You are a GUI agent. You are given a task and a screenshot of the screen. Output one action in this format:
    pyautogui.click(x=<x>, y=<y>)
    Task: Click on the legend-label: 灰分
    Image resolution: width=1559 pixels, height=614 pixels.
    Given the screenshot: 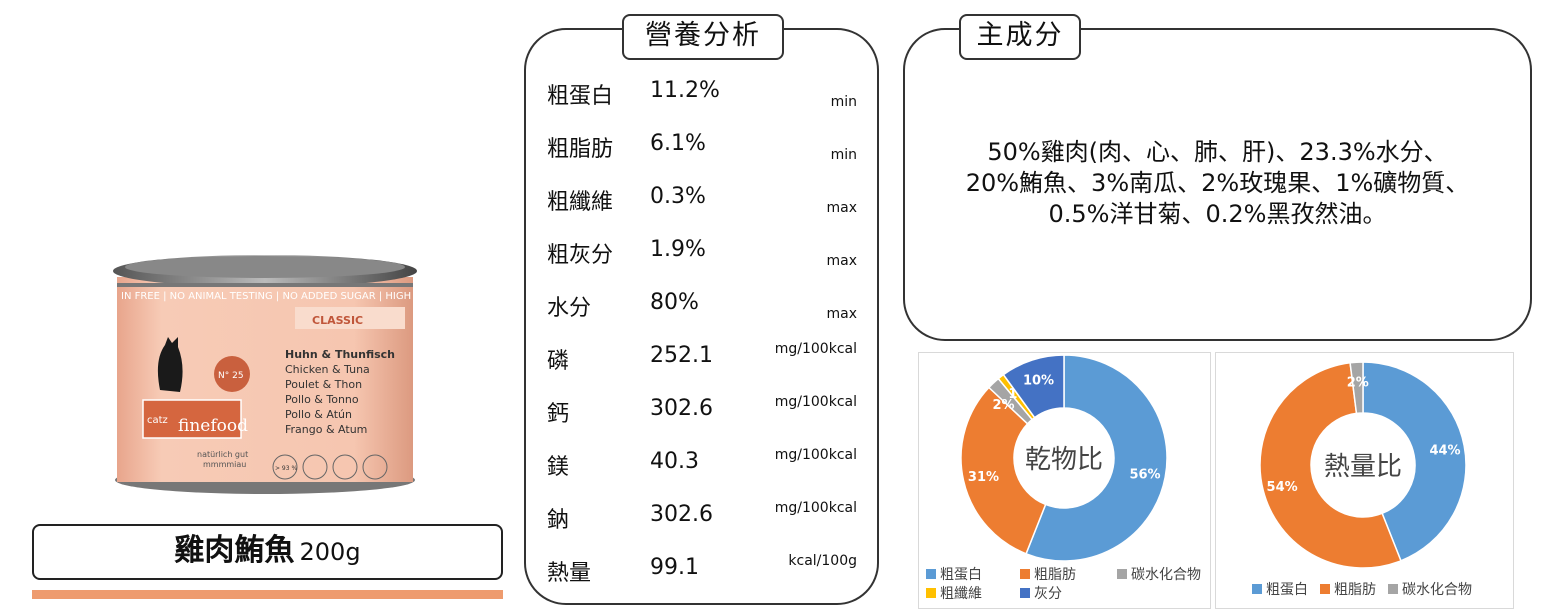 What is the action you would take?
    pyautogui.click(x=1048, y=594)
    